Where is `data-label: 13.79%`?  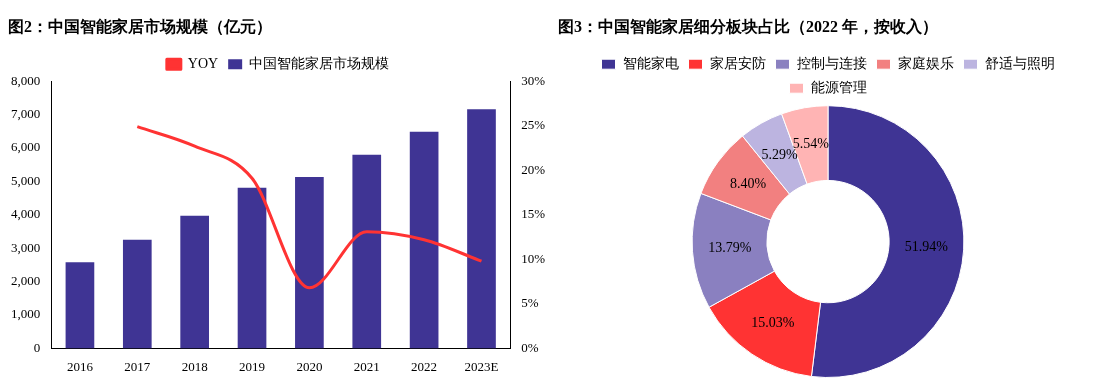
data-label: 13.79% is located at coordinates (730, 248).